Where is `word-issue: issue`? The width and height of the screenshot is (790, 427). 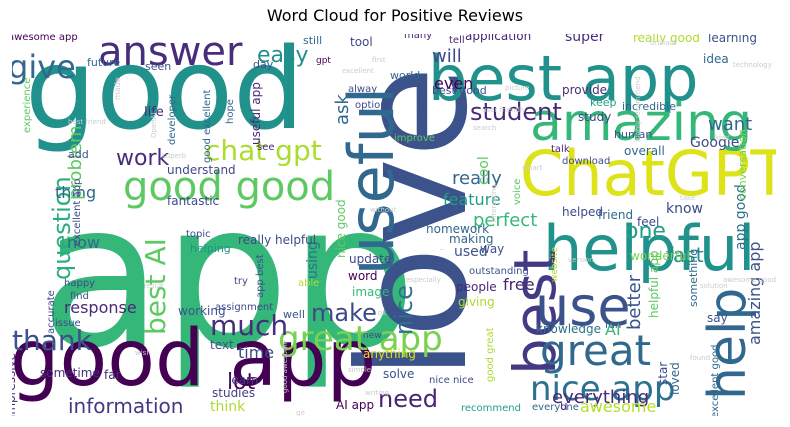 word-issue: issue is located at coordinates (68, 323).